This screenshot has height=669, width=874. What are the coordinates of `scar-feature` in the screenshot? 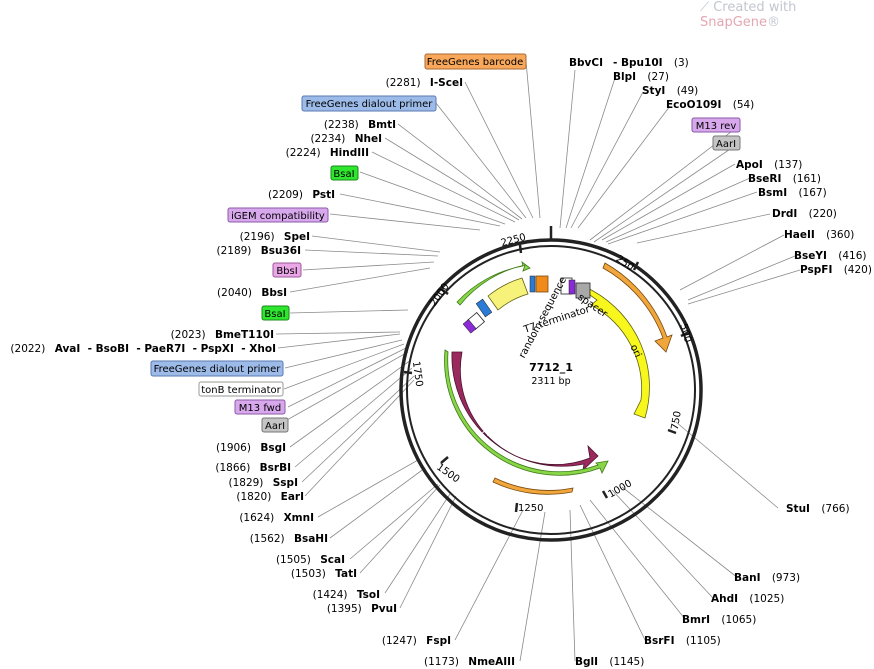 It's located at (532, 284).